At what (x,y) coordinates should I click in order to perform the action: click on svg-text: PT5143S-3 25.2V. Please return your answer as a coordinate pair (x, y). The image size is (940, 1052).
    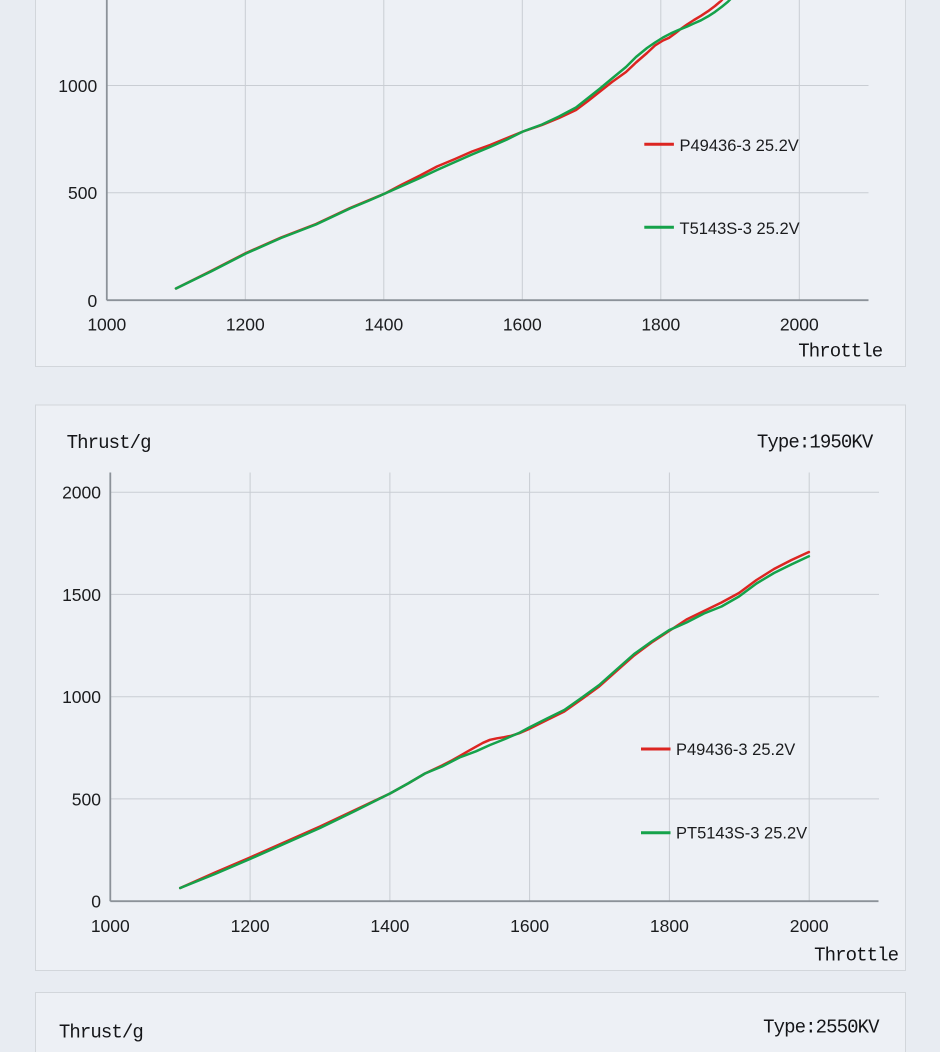
    Looking at the image, I should click on (741, 834).